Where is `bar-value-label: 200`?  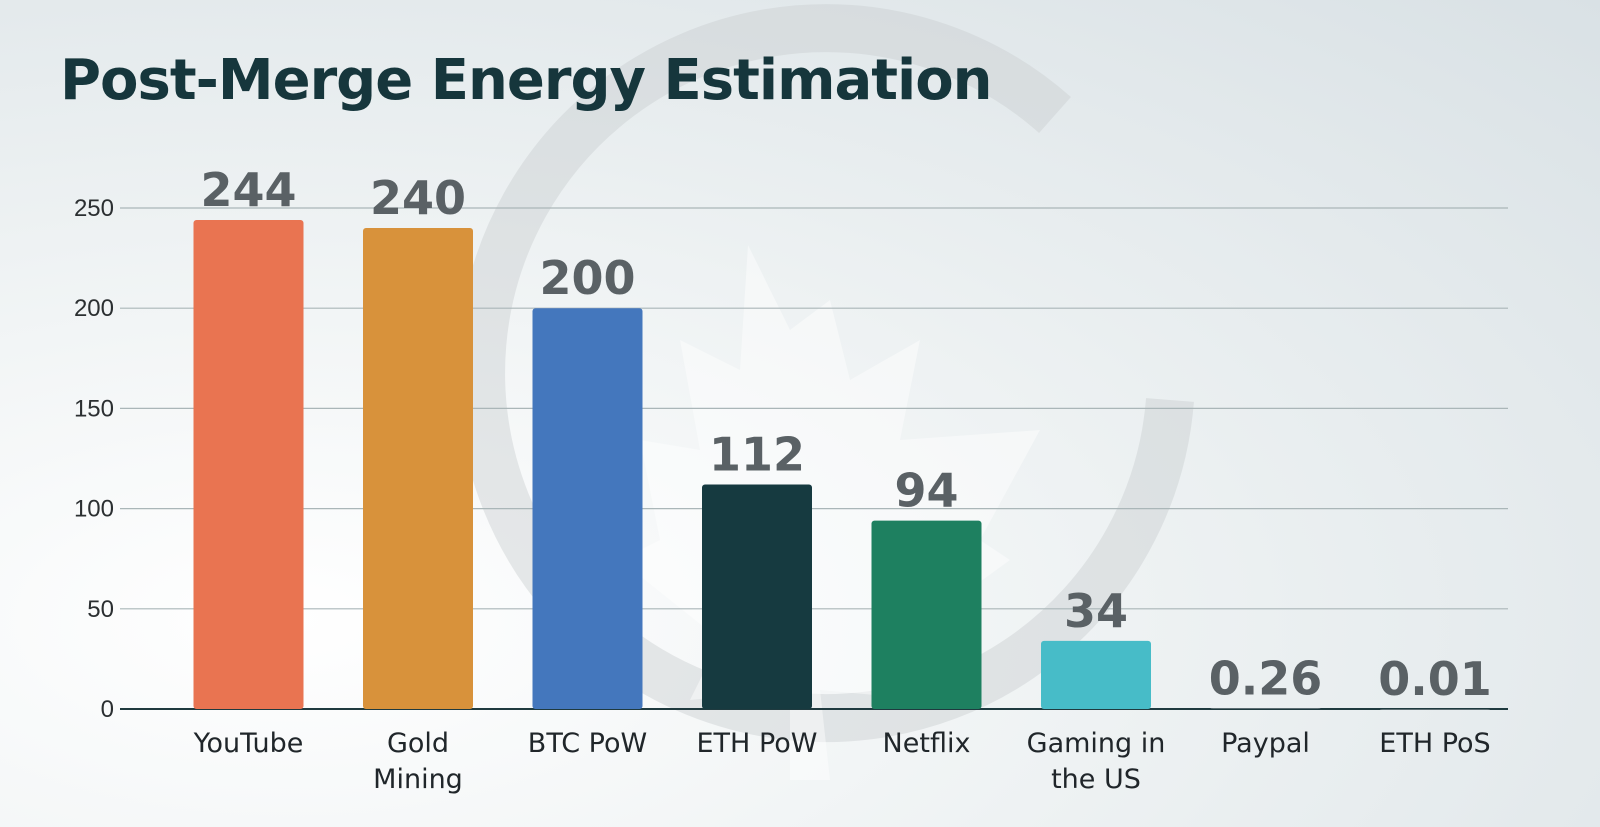 bar-value-label: 200 is located at coordinates (587, 278).